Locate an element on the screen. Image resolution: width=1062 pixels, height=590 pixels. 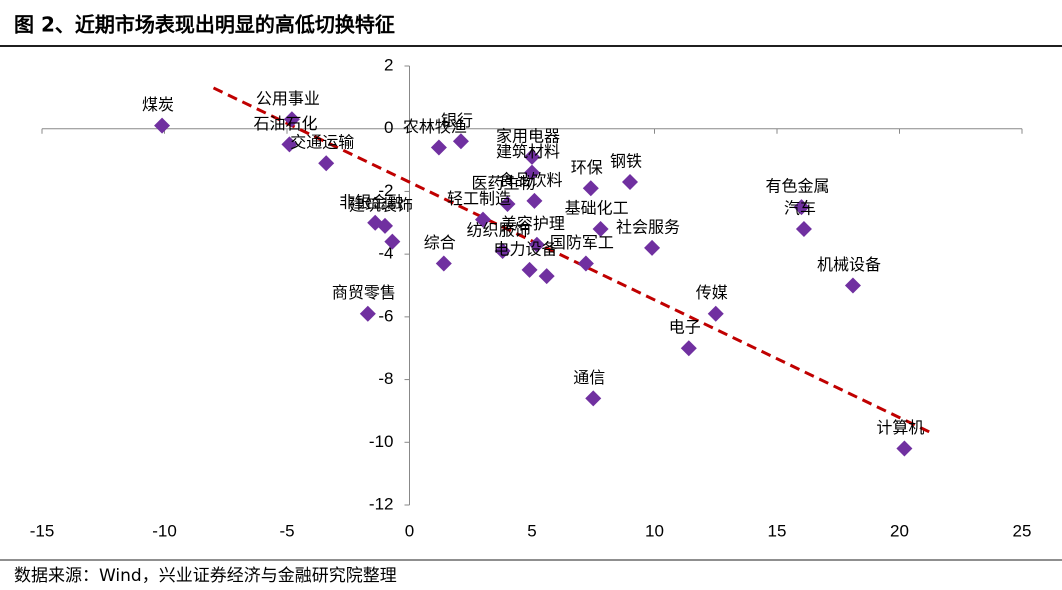
point-label: 家用电器 is located at coordinates (528, 135).